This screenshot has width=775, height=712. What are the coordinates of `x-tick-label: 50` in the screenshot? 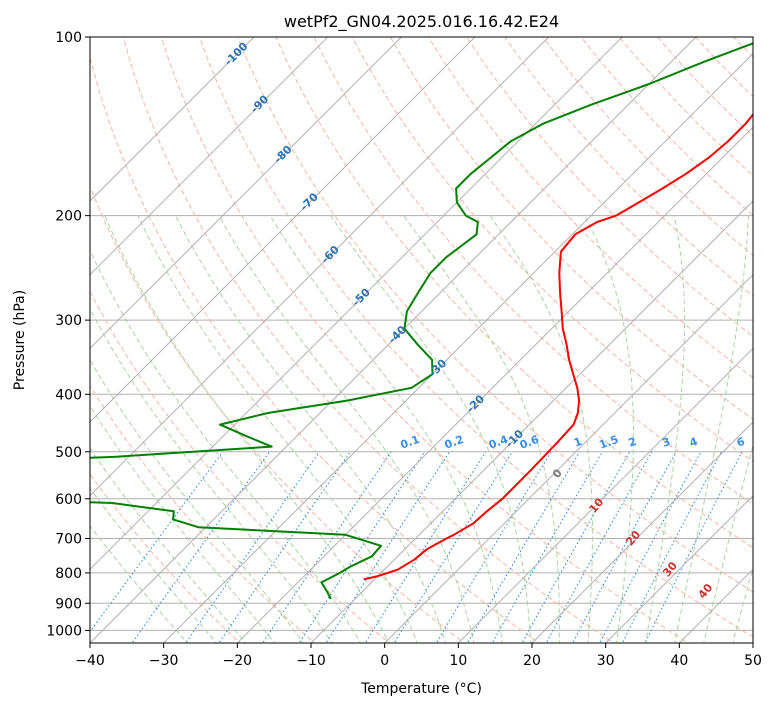 It's located at (753, 661).